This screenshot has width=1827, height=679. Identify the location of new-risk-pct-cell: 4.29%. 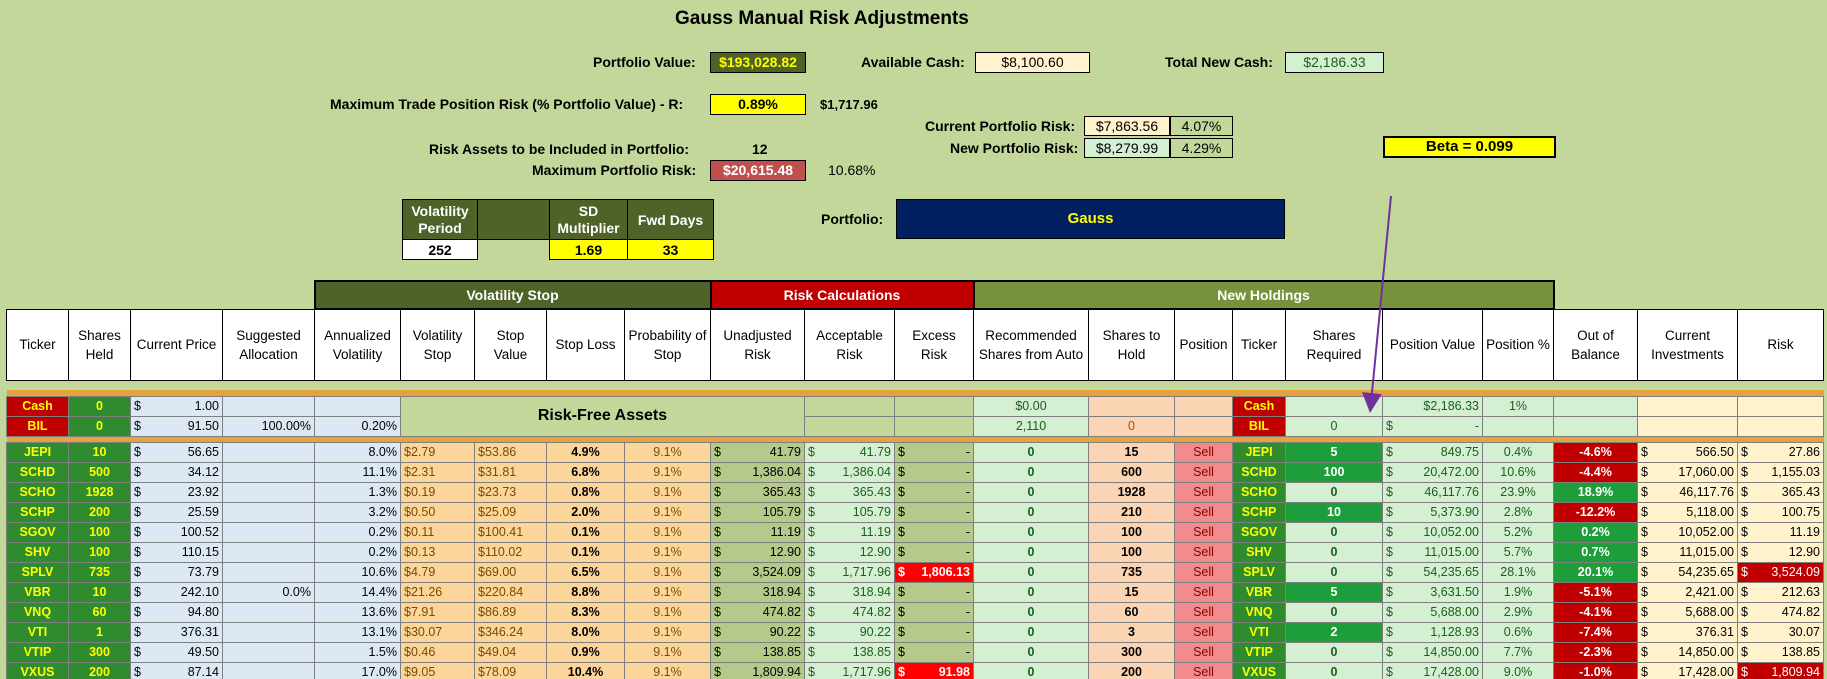
(1201, 148).